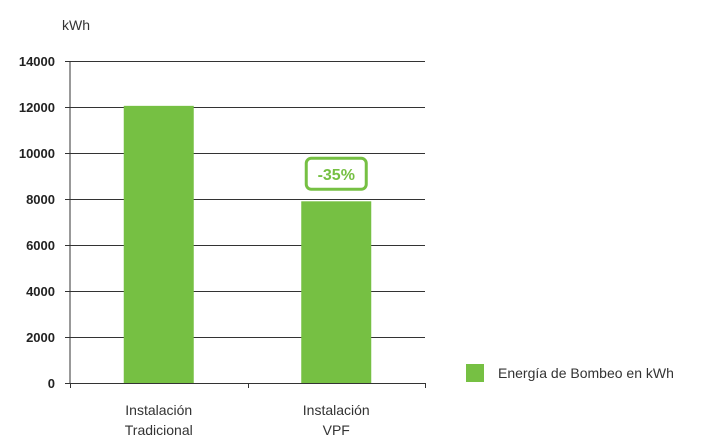  What do you see at coordinates (40, 291) in the screenshot?
I see `y-tick-label: 4000` at bounding box center [40, 291].